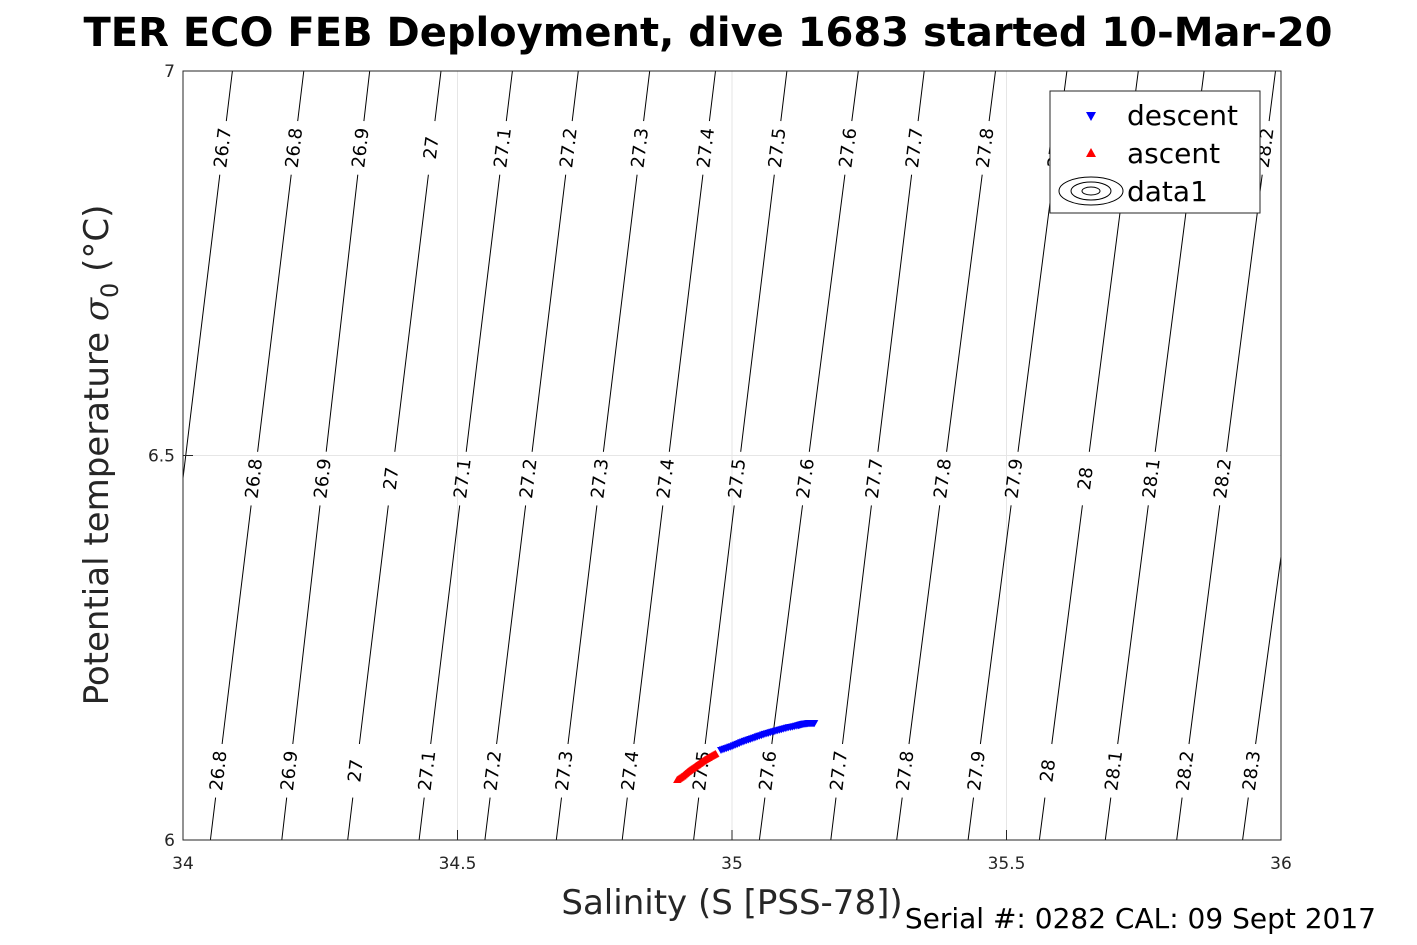  I want to click on x-tick-label: 34, so click(183, 864).